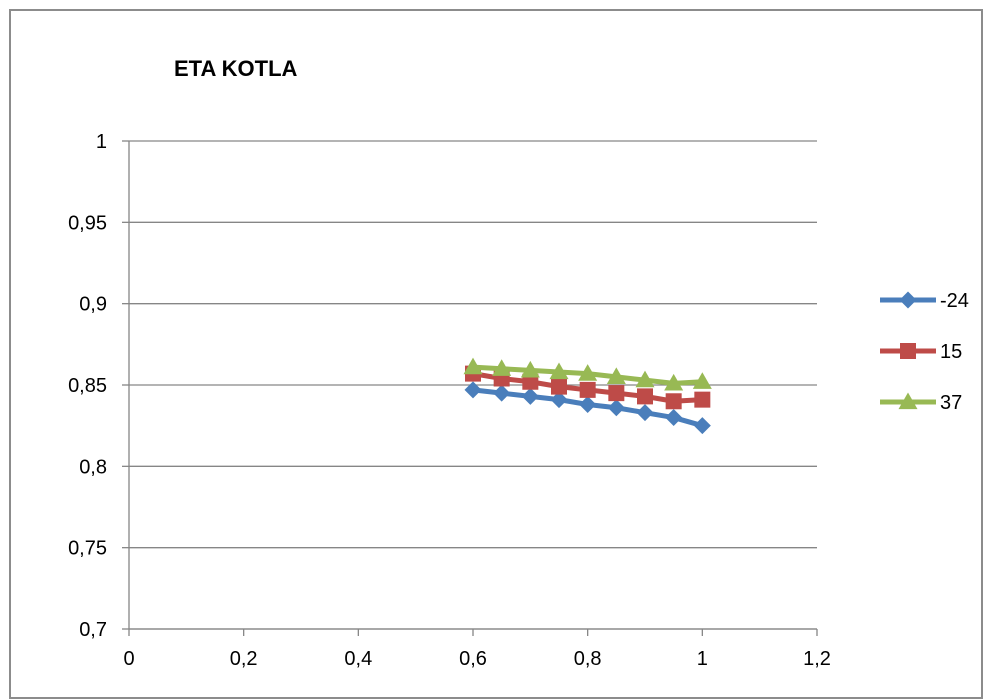 The height and width of the screenshot is (699, 990). Describe the element at coordinates (87, 549) in the screenshot. I see `y-tick-label: 0,75` at that location.